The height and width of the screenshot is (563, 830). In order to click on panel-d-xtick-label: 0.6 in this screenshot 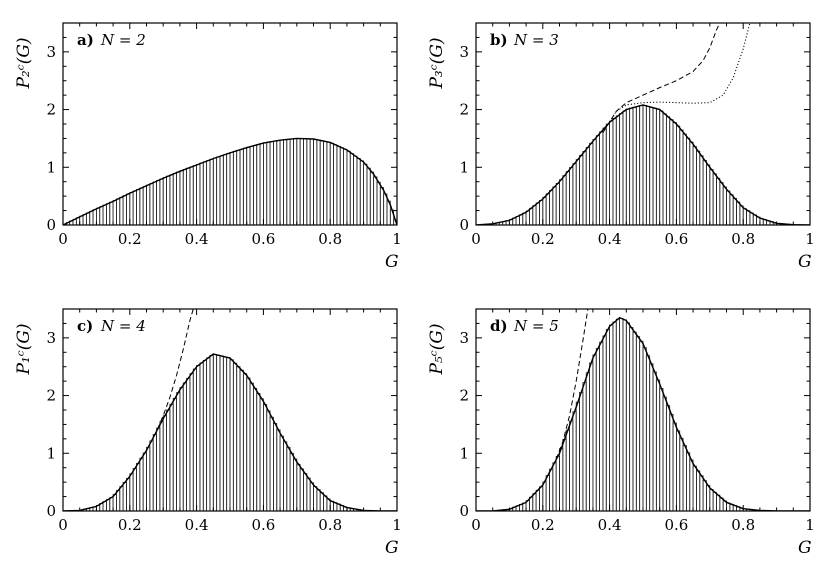, I will do `click(676, 525)`.